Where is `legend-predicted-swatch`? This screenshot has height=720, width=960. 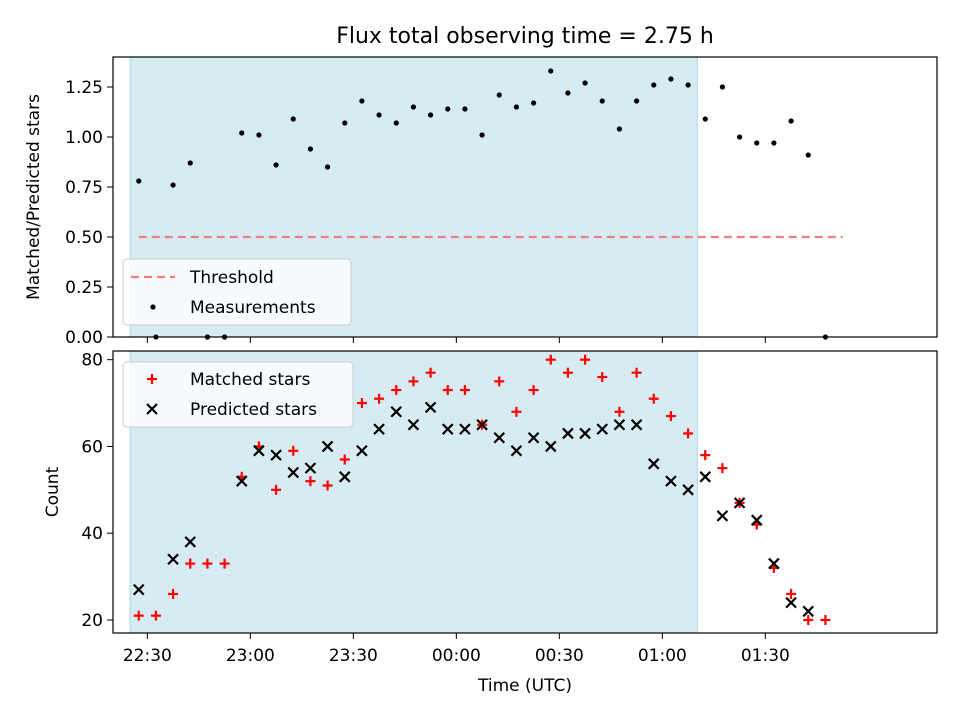 legend-predicted-swatch is located at coordinates (152, 409).